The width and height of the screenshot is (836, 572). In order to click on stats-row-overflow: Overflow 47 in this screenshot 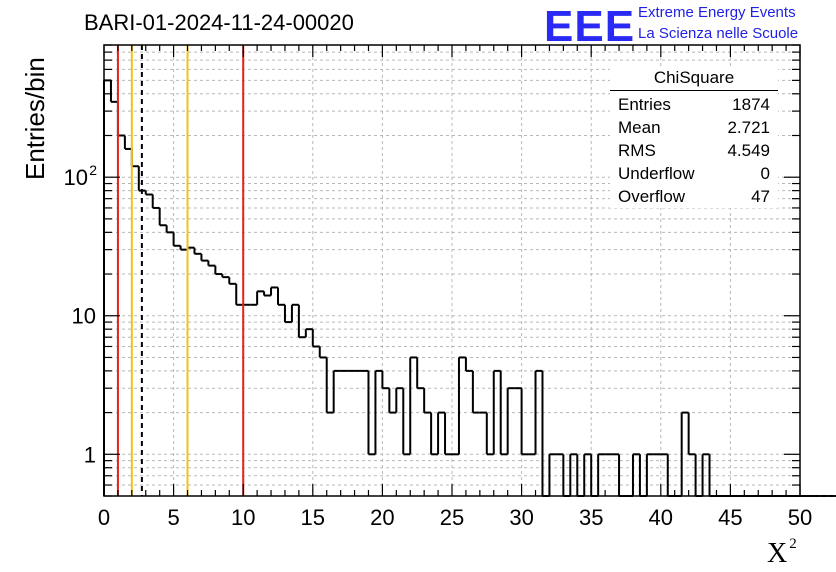, I will do `click(694, 196)`.